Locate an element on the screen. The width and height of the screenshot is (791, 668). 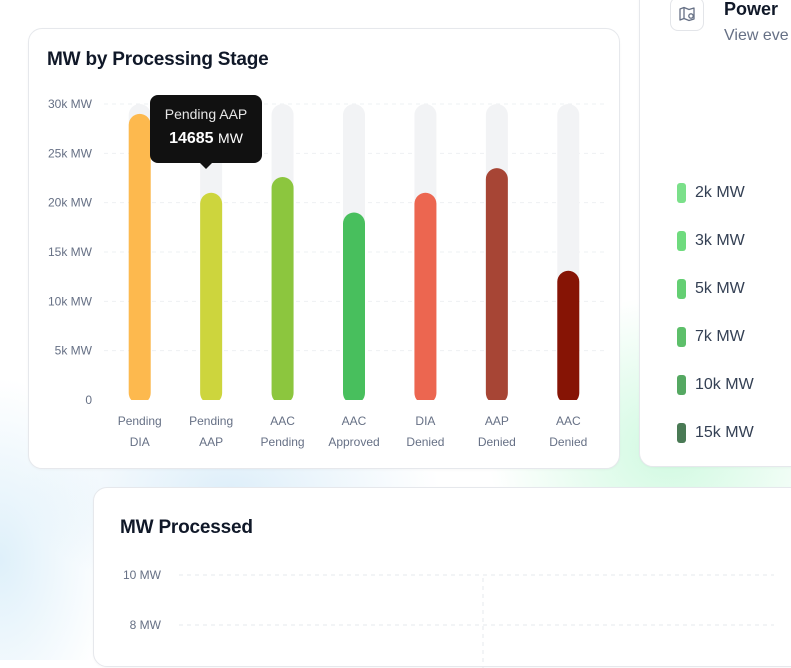
processed-line-chart: 10 MW 8 MW is located at coordinates (448, 618).